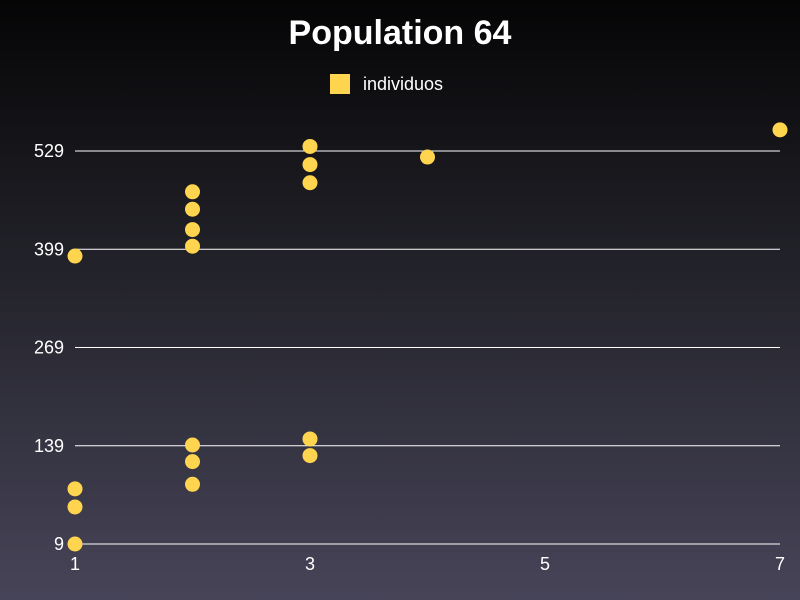 The image size is (800, 600). Describe the element at coordinates (49, 249) in the screenshot. I see `y-tick-label: 399` at that location.